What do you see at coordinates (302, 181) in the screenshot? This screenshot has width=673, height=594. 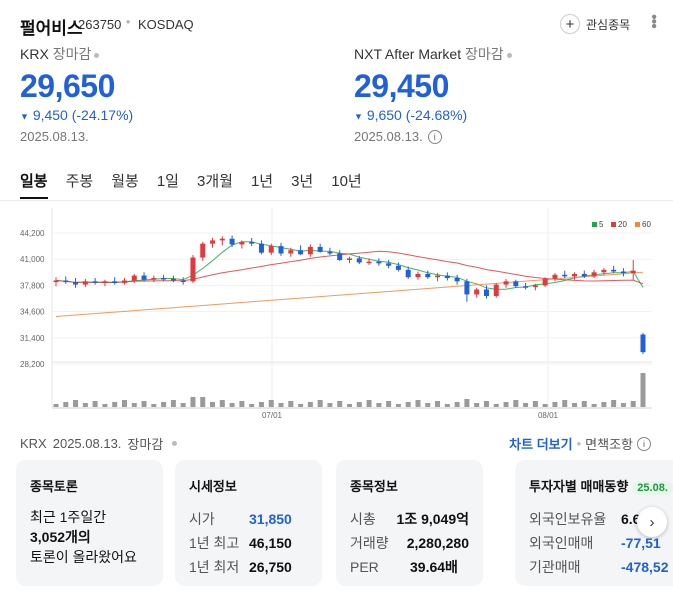 I see `tab-3years: 3년` at bounding box center [302, 181].